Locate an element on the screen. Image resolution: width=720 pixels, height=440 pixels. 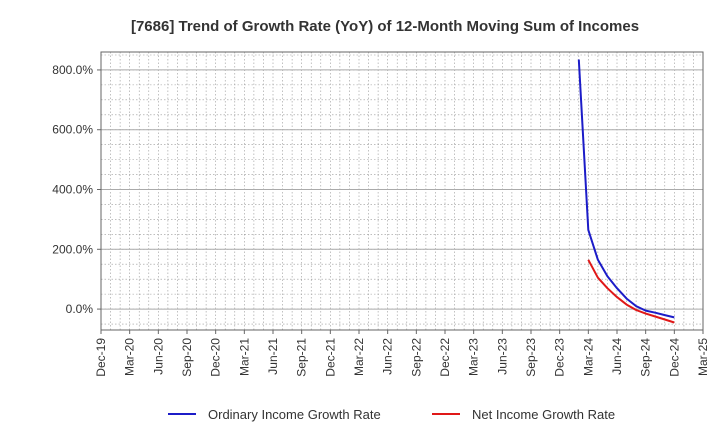
x-tick-label: Jun-23 is located at coordinates (502, 356).